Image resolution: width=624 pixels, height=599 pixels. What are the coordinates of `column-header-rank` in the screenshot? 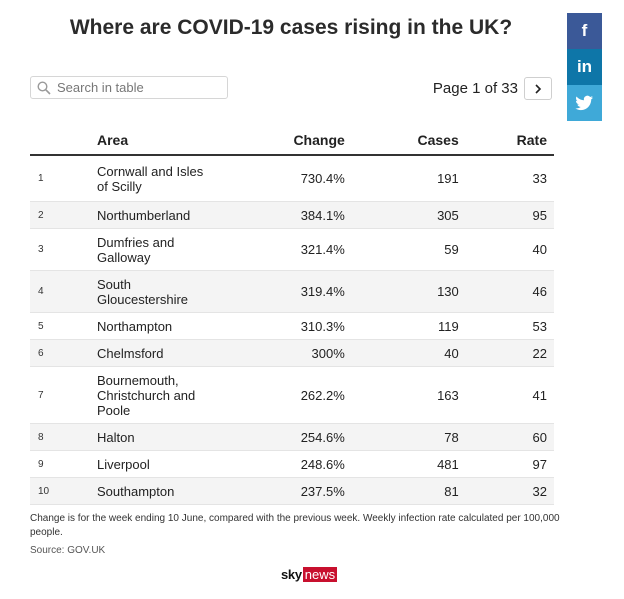 It's located at (63, 141).